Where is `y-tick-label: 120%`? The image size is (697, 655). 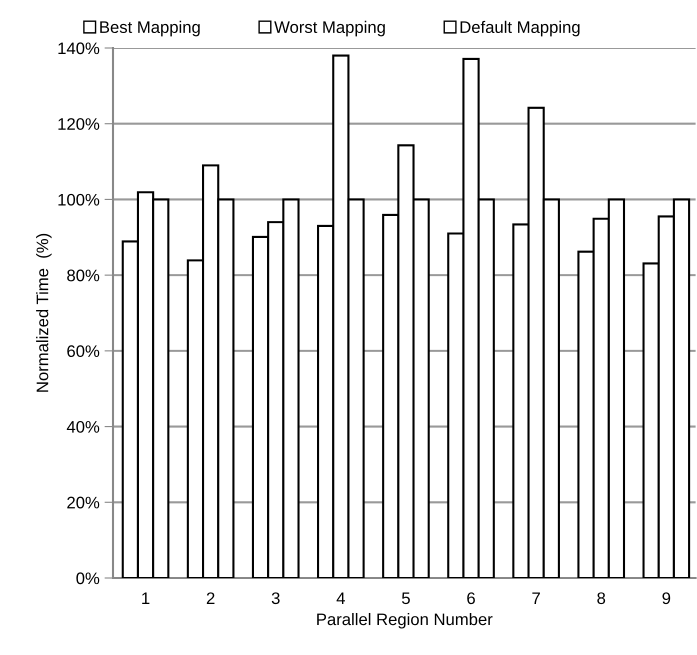 y-tick-label: 120% is located at coordinates (79, 124).